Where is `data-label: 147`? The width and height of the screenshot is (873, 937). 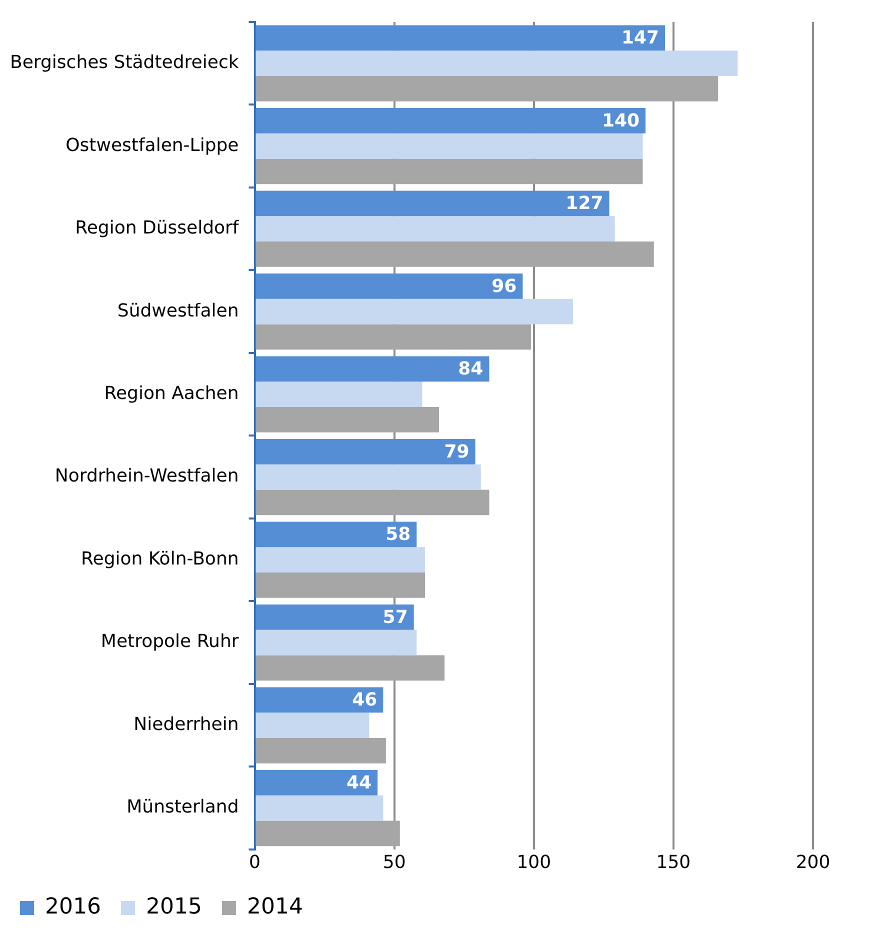 data-label: 147 is located at coordinates (640, 38).